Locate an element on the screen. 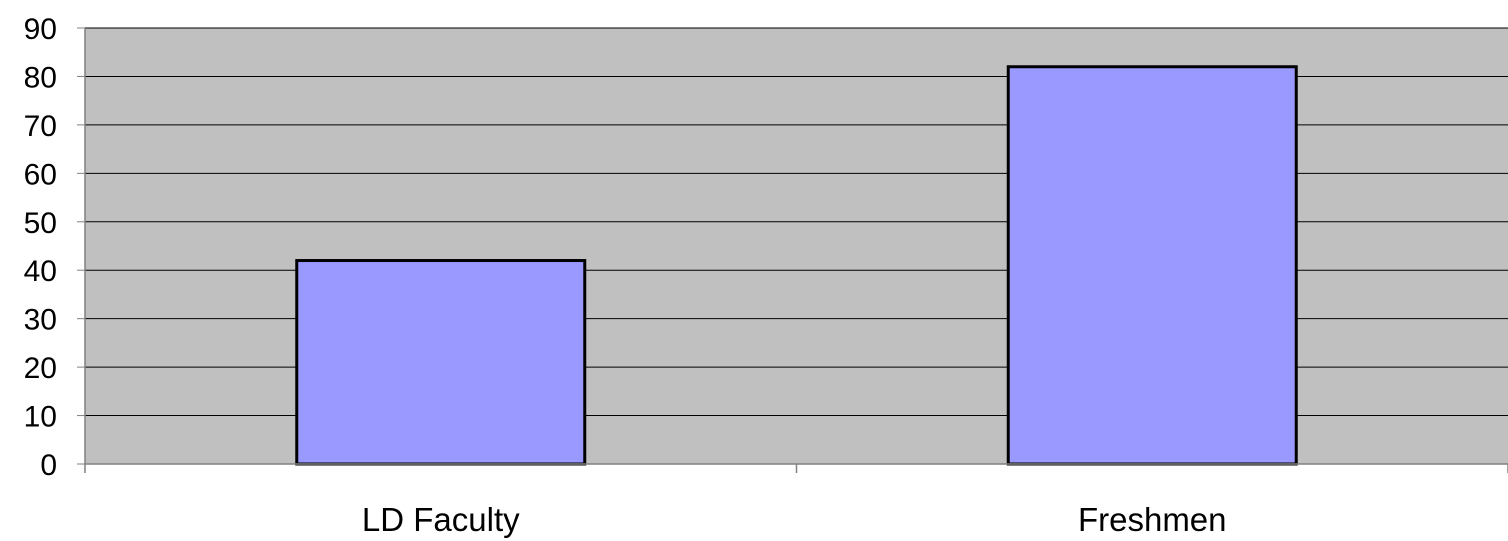  x-tick-label: Freshmen is located at coordinates (1152, 519).